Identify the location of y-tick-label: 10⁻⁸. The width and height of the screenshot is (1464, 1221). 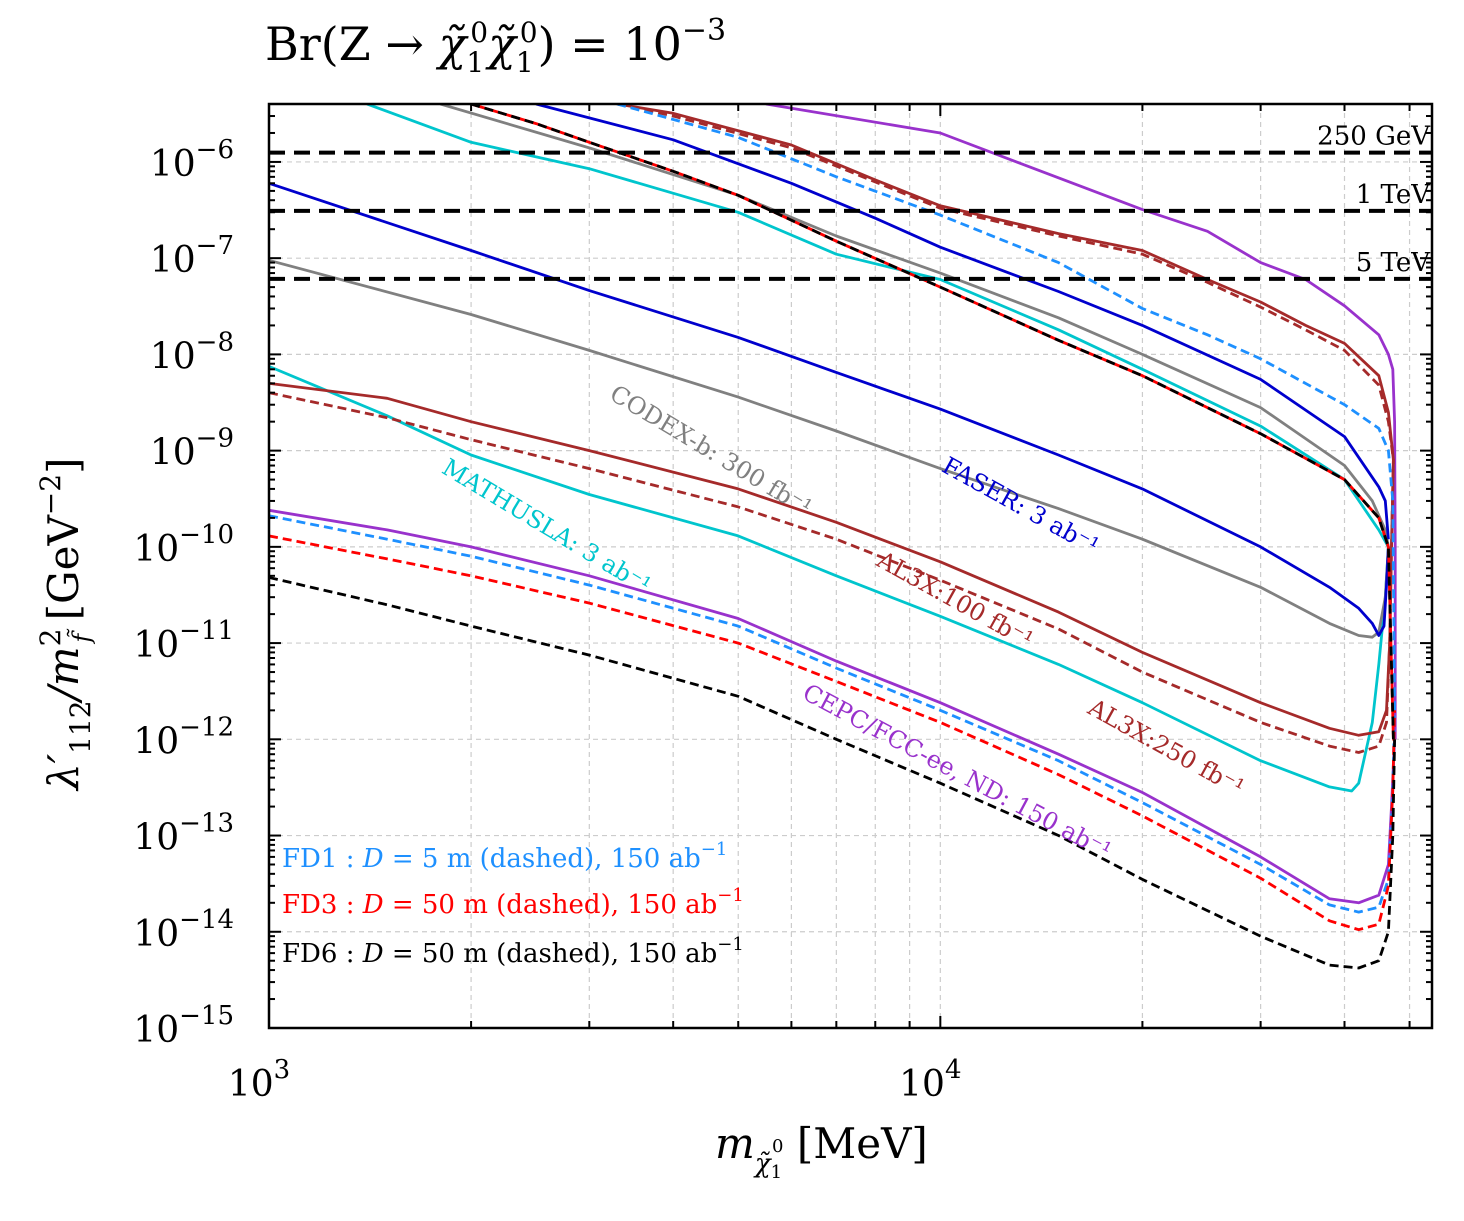
(192, 352).